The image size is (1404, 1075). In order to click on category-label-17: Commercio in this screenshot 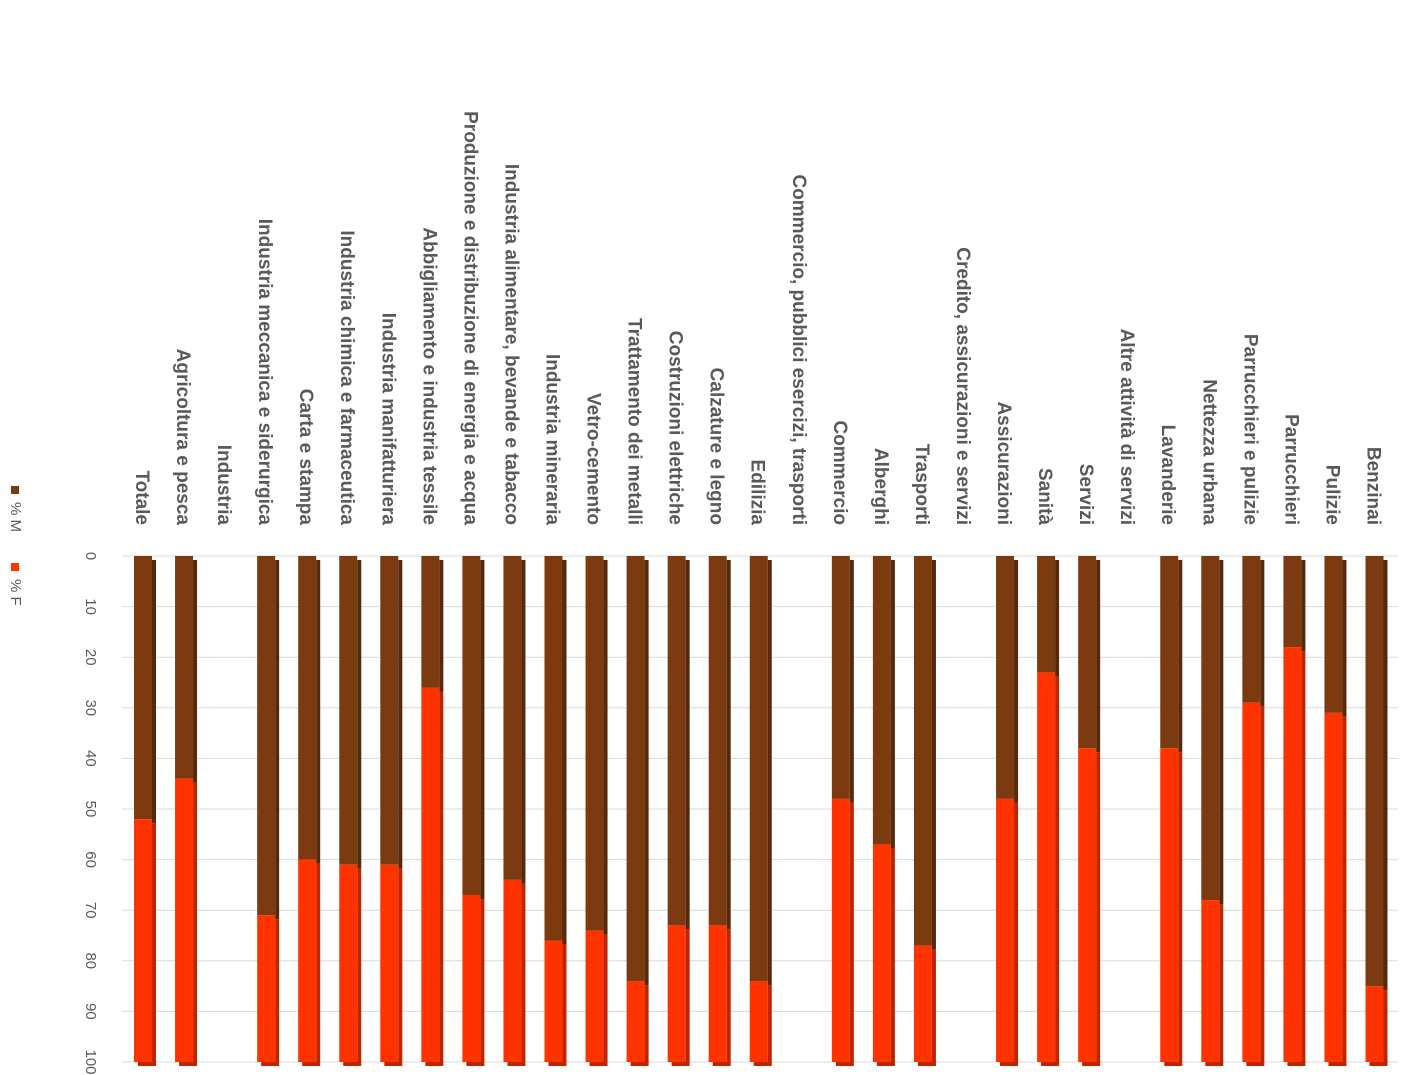, I will do `click(839, 472)`.